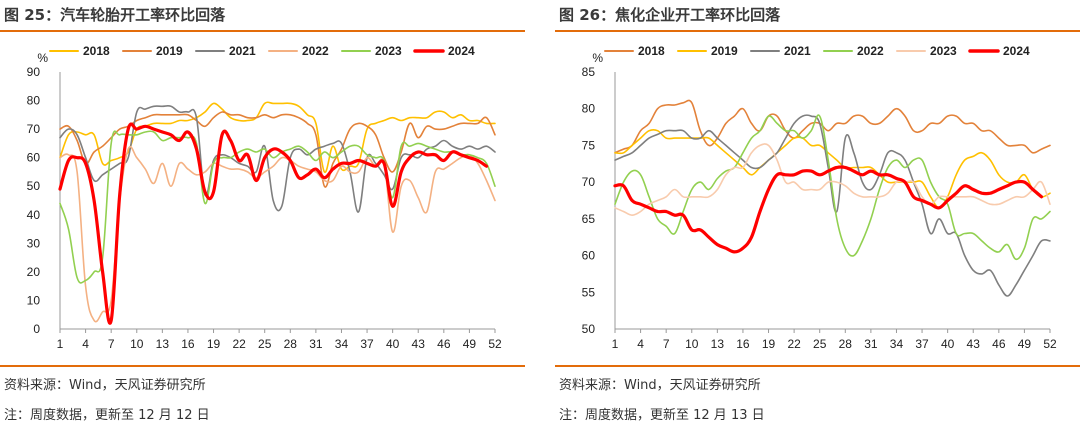  I want to click on series-line-2019, so click(832, 168).